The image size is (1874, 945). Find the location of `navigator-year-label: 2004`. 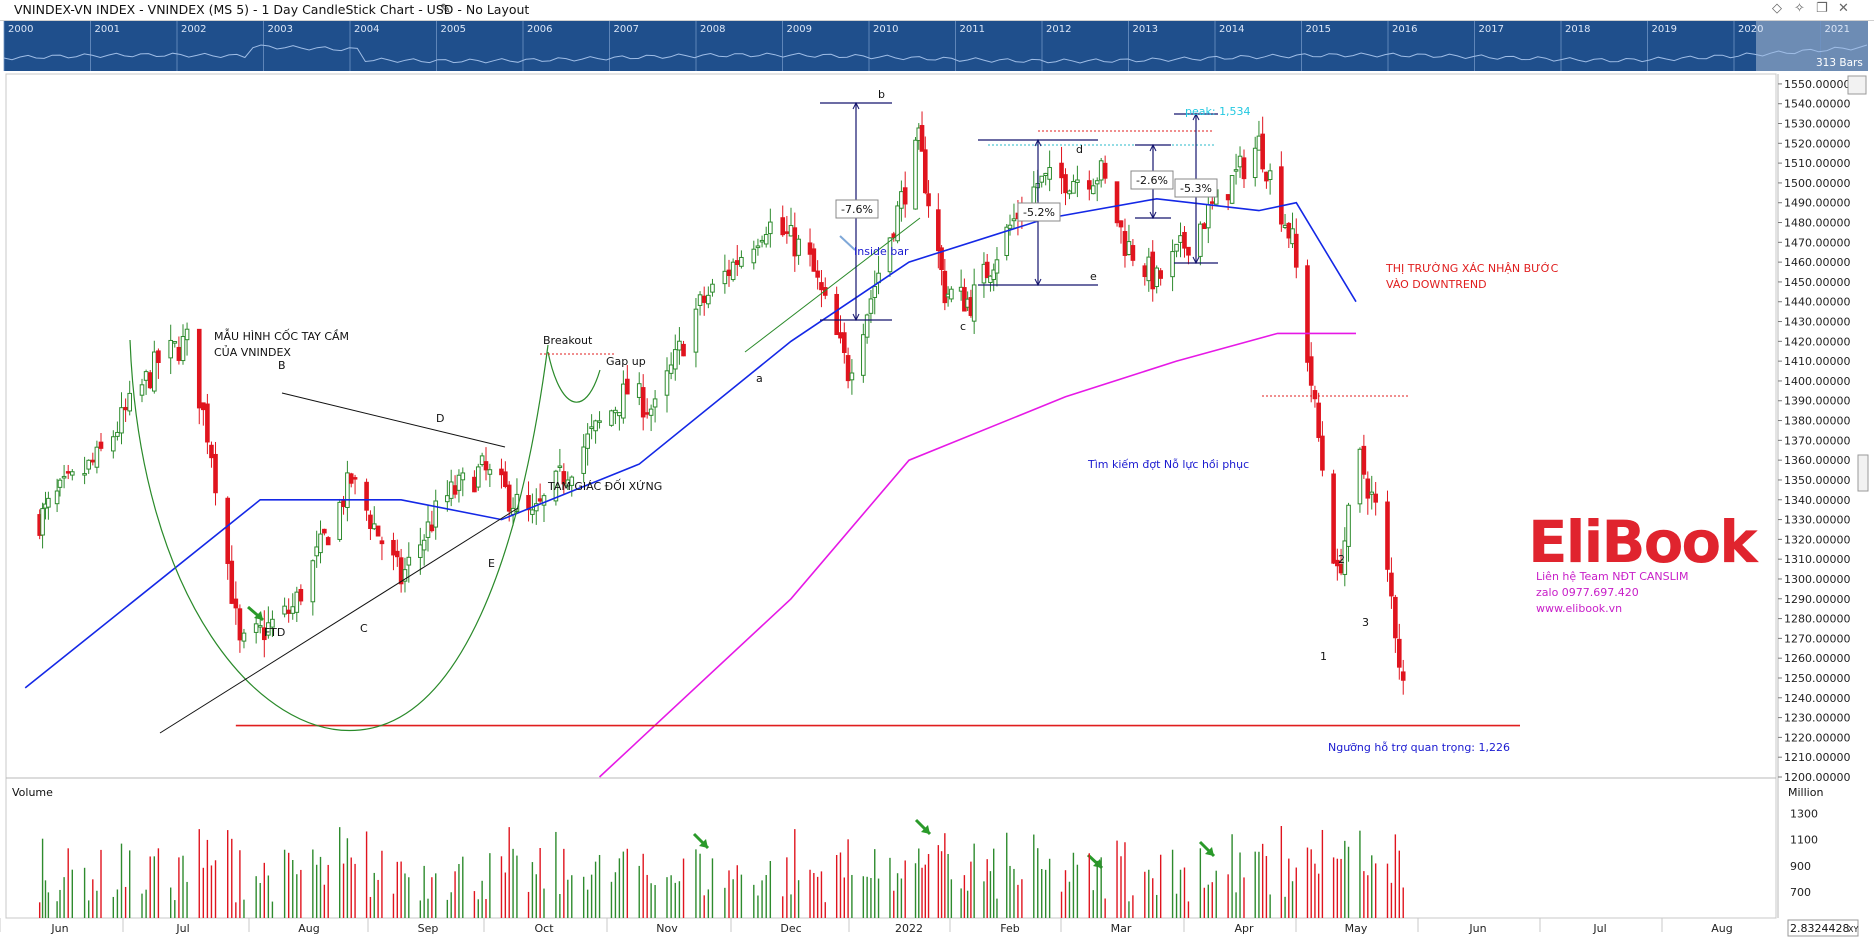

navigator-year-label: 2004 is located at coordinates (366, 29).